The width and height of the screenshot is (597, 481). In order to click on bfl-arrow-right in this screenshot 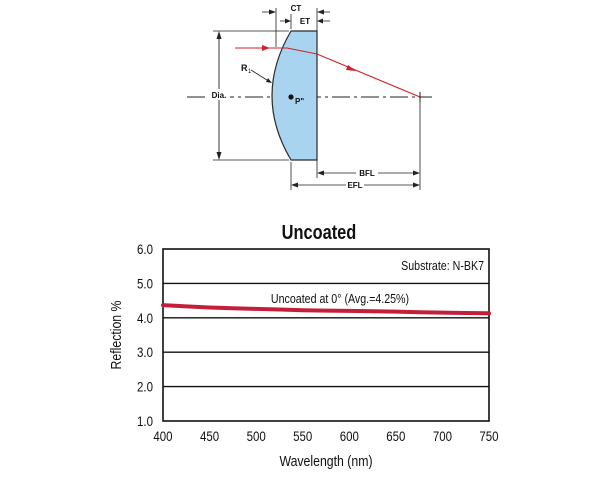, I will do `click(416, 173)`.